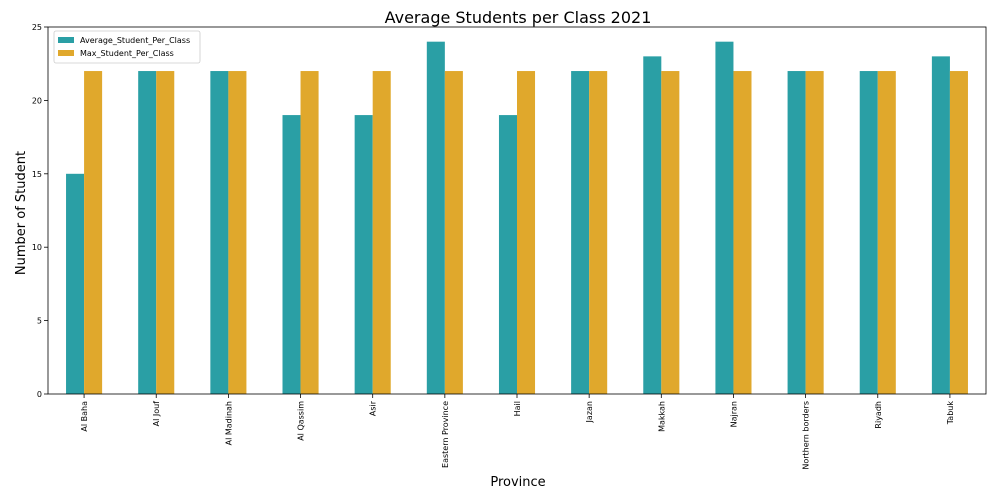 This screenshot has height=492, width=1006. Describe the element at coordinates (950, 413) in the screenshot. I see `x-tick-label-12: Tabuk` at that location.